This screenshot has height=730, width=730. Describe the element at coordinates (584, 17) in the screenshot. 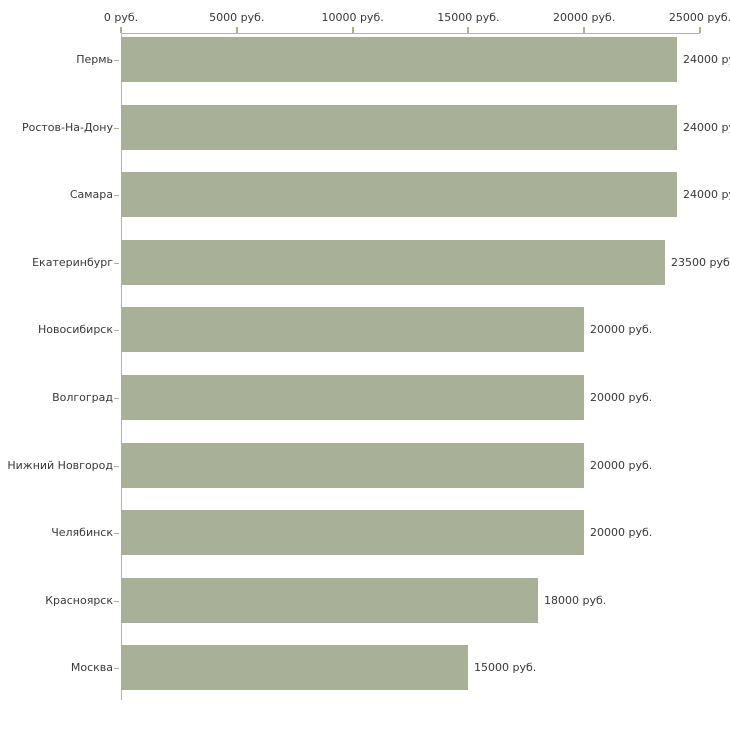

I see `x-tick-label: 20000 руб.` at that location.